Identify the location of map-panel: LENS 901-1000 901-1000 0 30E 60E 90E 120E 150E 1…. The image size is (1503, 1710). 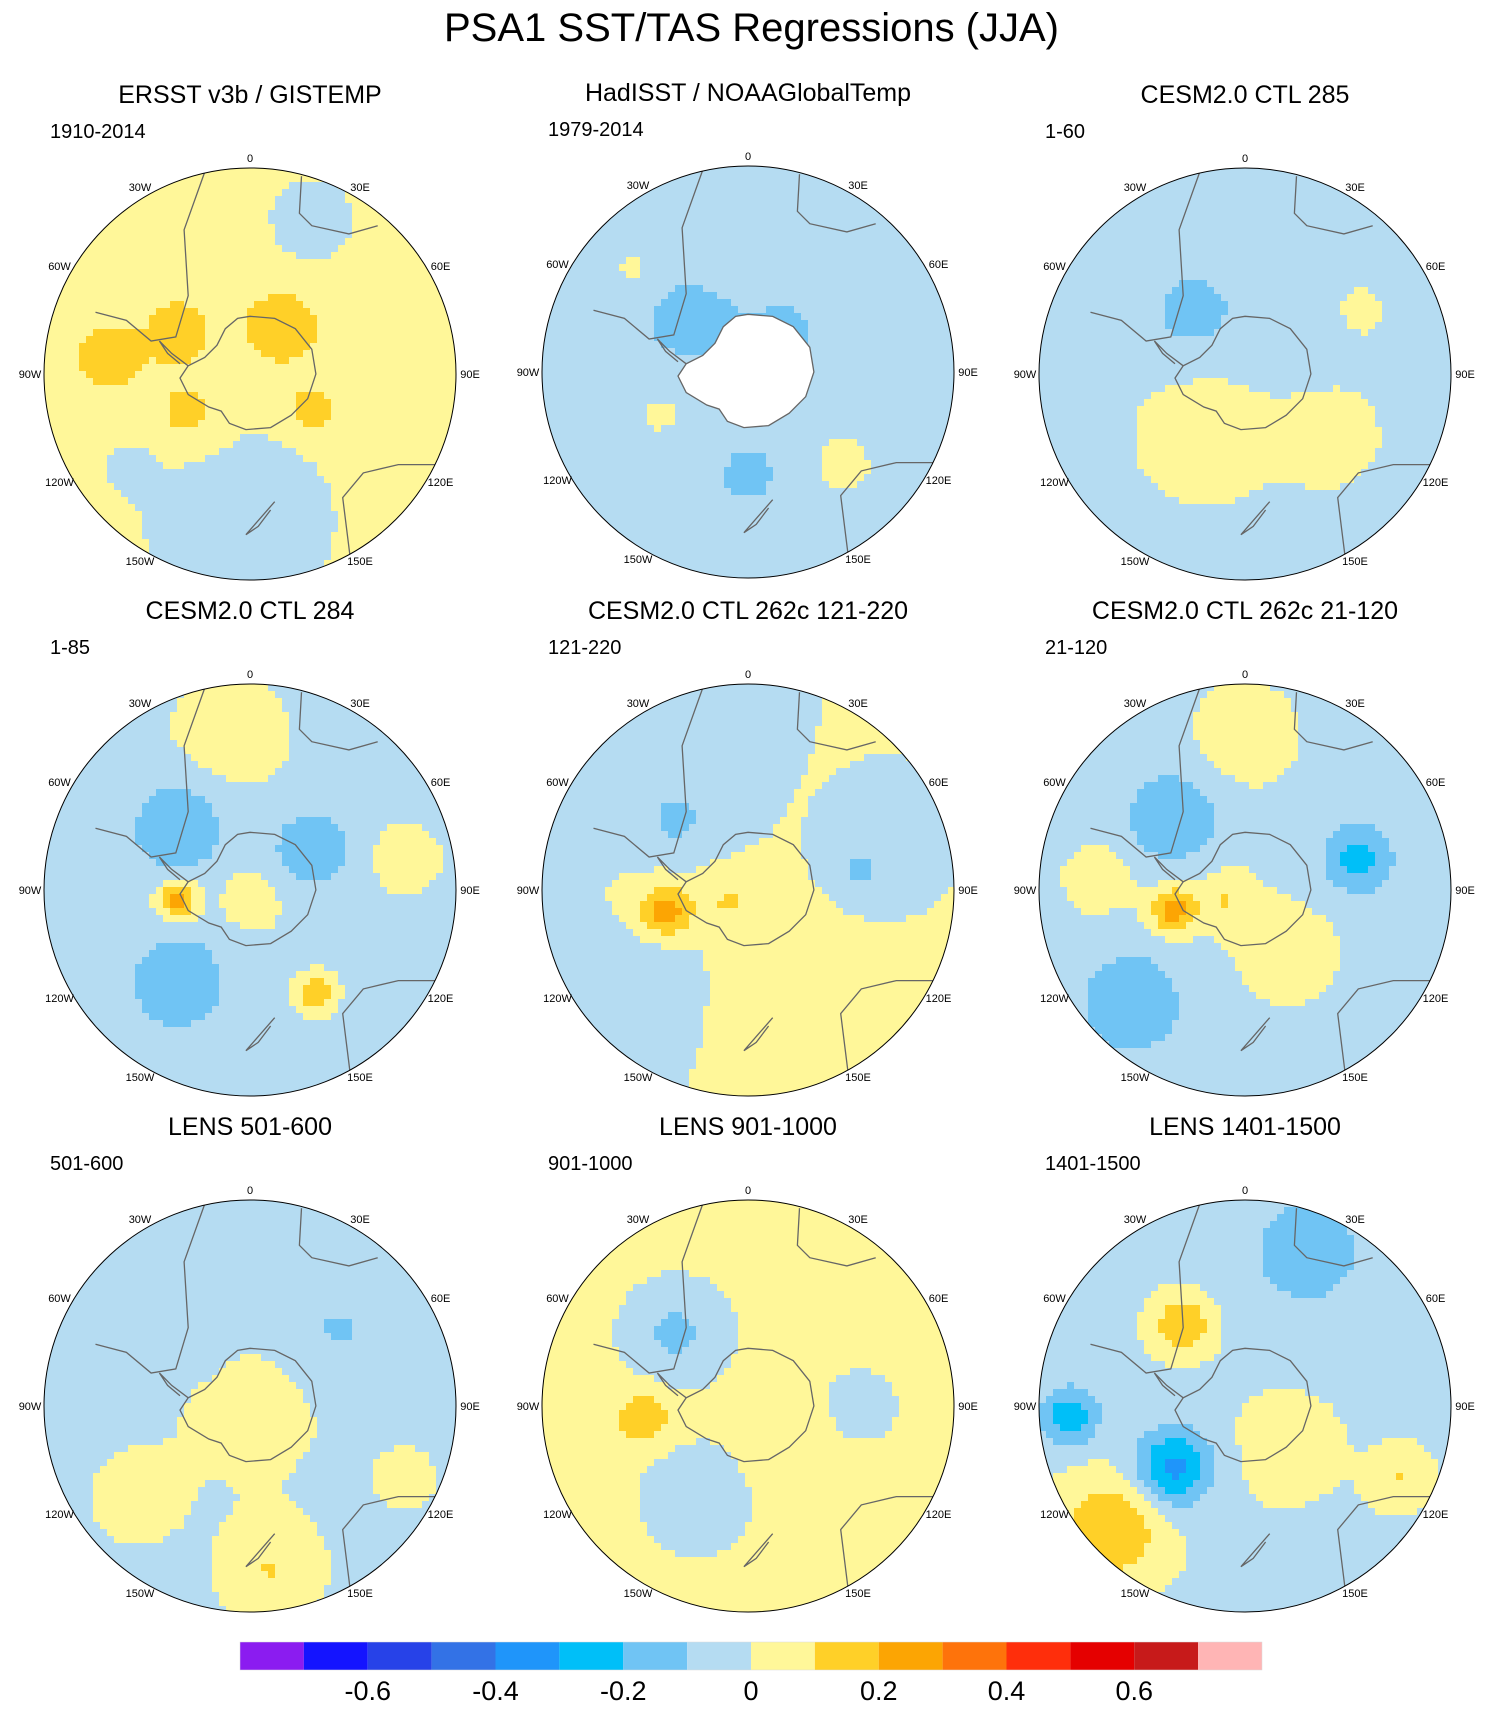
(748, 1364).